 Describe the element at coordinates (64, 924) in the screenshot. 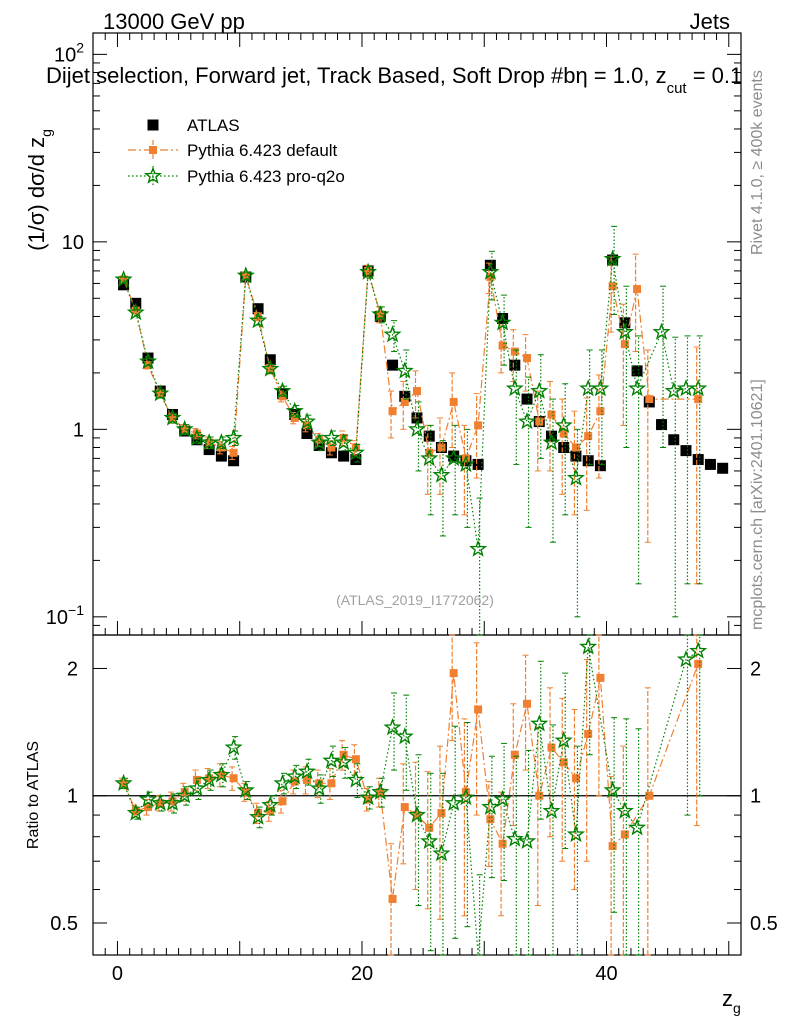

I see `ratio-y-tick-label-left: 0.5` at that location.